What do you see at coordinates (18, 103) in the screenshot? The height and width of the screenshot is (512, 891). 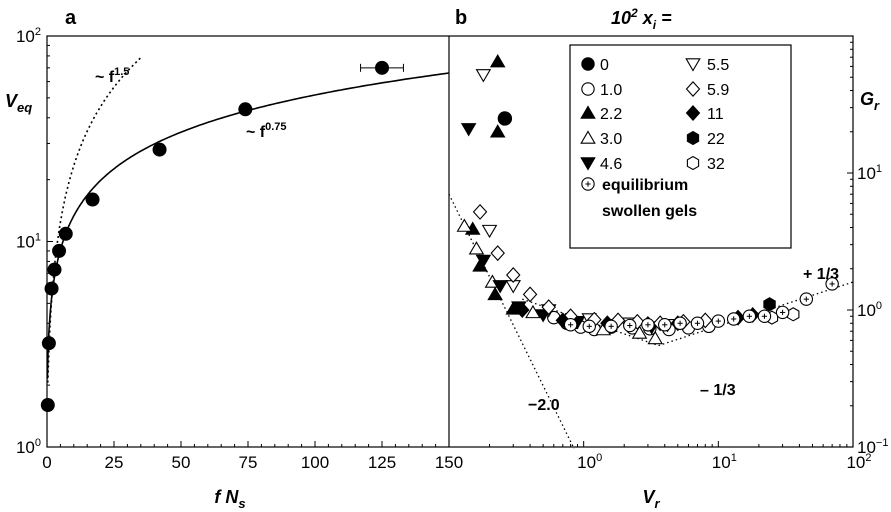 I see `panel-a-ylabel: Veq` at bounding box center [18, 103].